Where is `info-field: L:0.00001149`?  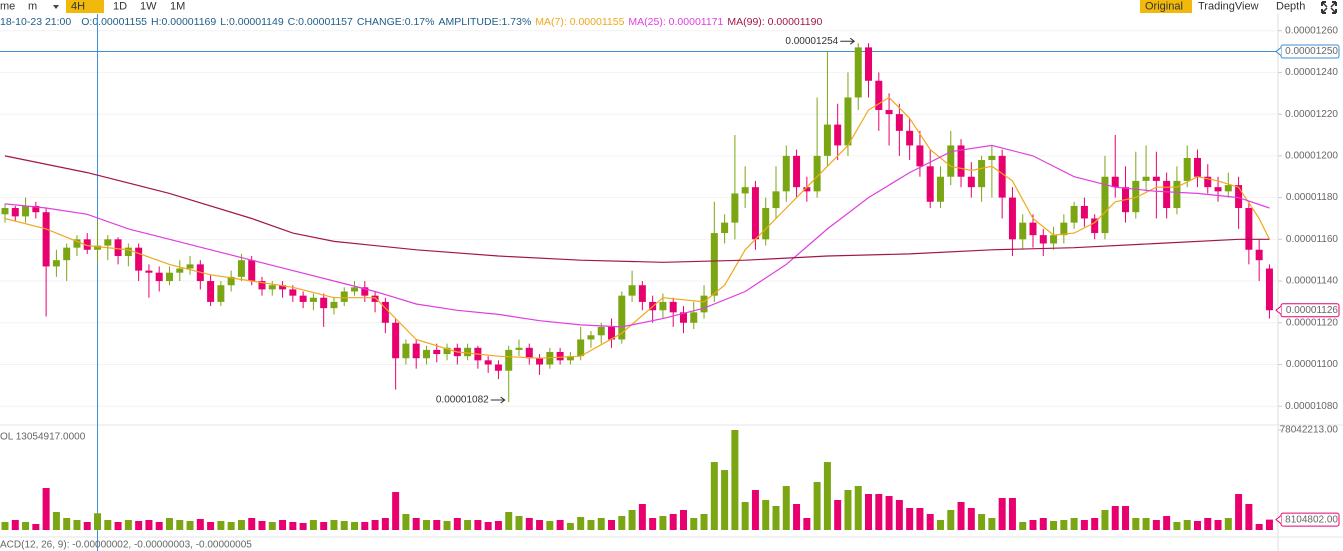
info-field: L:0.00001149 is located at coordinates (252, 22).